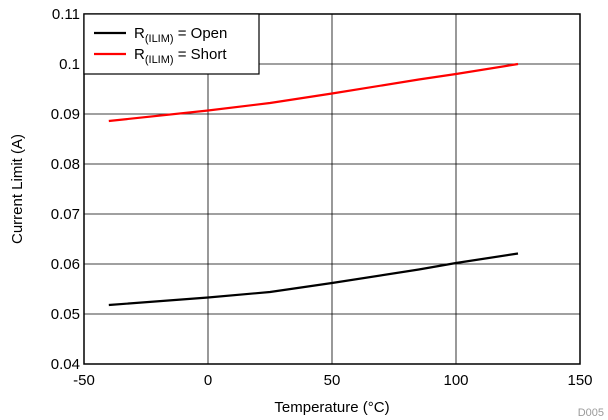 The image size is (608, 420). What do you see at coordinates (331, 407) in the screenshot?
I see `x-axis-label: Temperature (°C)` at bounding box center [331, 407].